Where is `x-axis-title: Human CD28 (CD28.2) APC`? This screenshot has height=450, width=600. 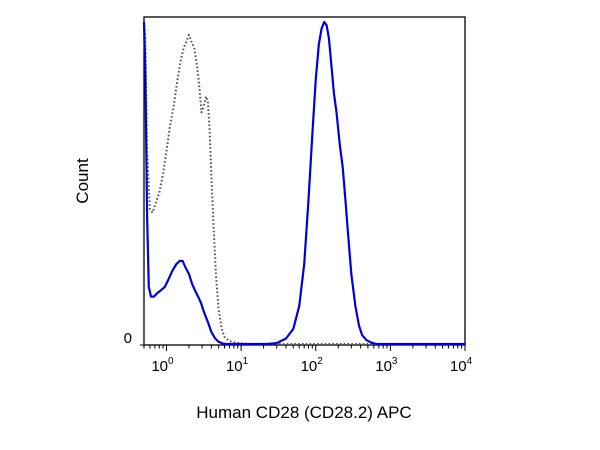
x-axis-title: Human CD28 (CD28.2) APC is located at coordinates (303, 412).